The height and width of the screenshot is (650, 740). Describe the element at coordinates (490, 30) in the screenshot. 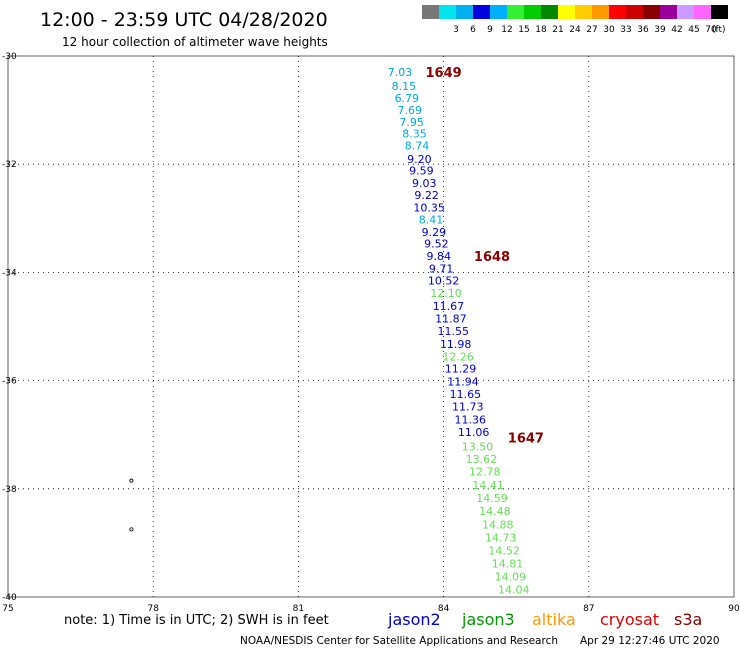

I see `scale-label: 9` at that location.